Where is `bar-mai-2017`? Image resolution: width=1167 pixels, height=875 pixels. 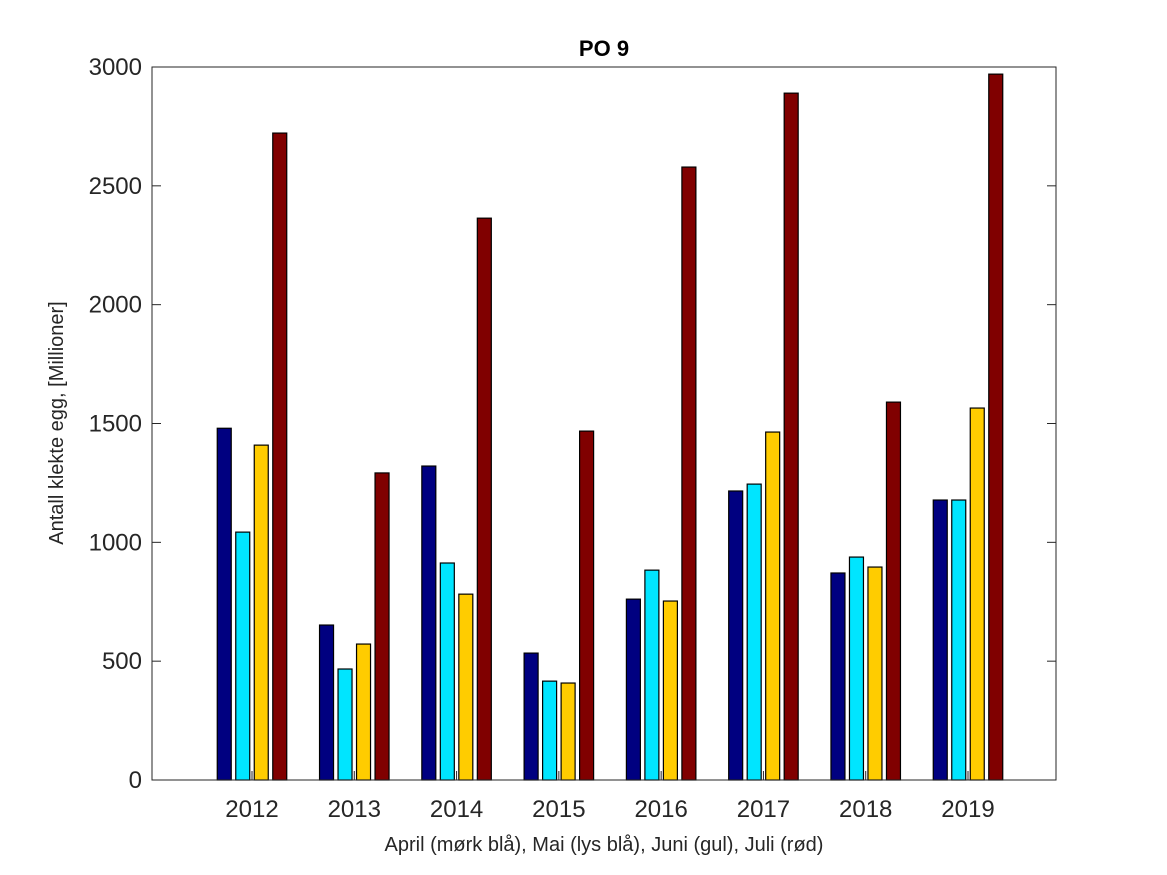 bar-mai-2017 is located at coordinates (754, 632).